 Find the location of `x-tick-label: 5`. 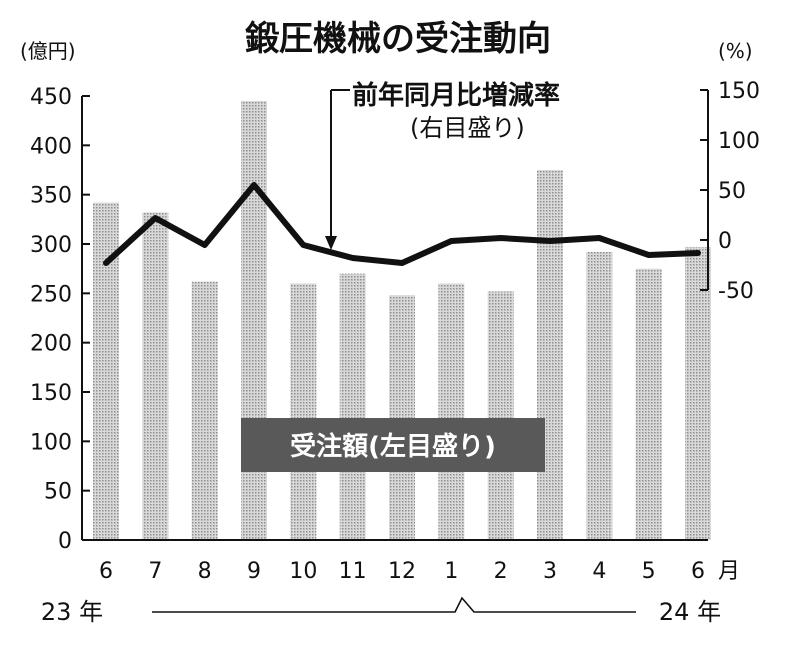

x-tick-label: 5 is located at coordinates (649, 571).